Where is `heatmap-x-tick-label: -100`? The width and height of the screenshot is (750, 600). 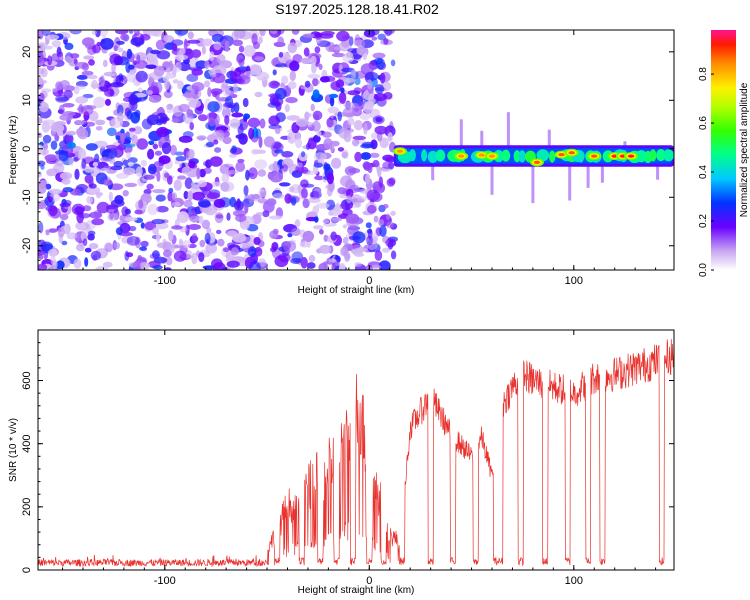 heatmap-x-tick-label: -100 is located at coordinates (165, 281).